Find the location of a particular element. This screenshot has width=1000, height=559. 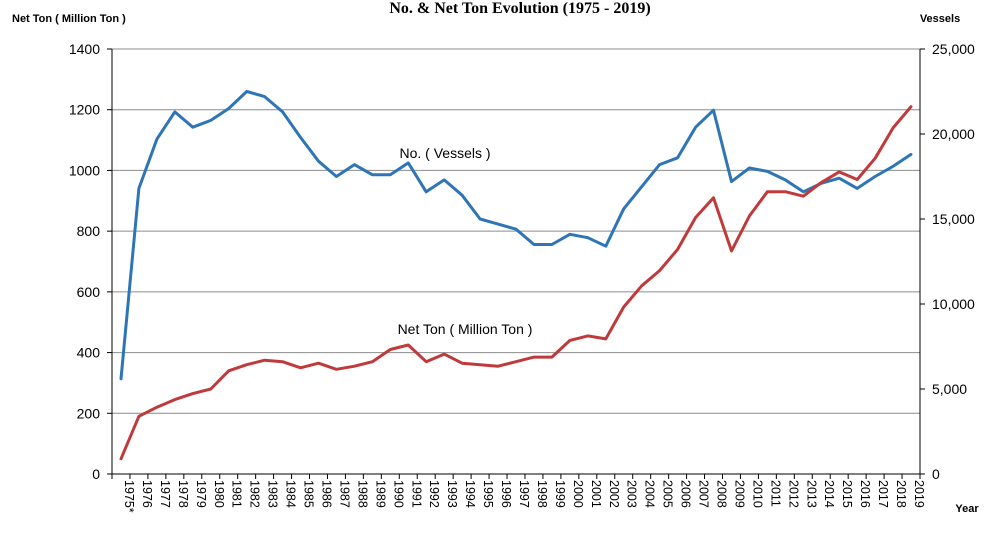

left-tick-label: 800 is located at coordinates (89, 231).